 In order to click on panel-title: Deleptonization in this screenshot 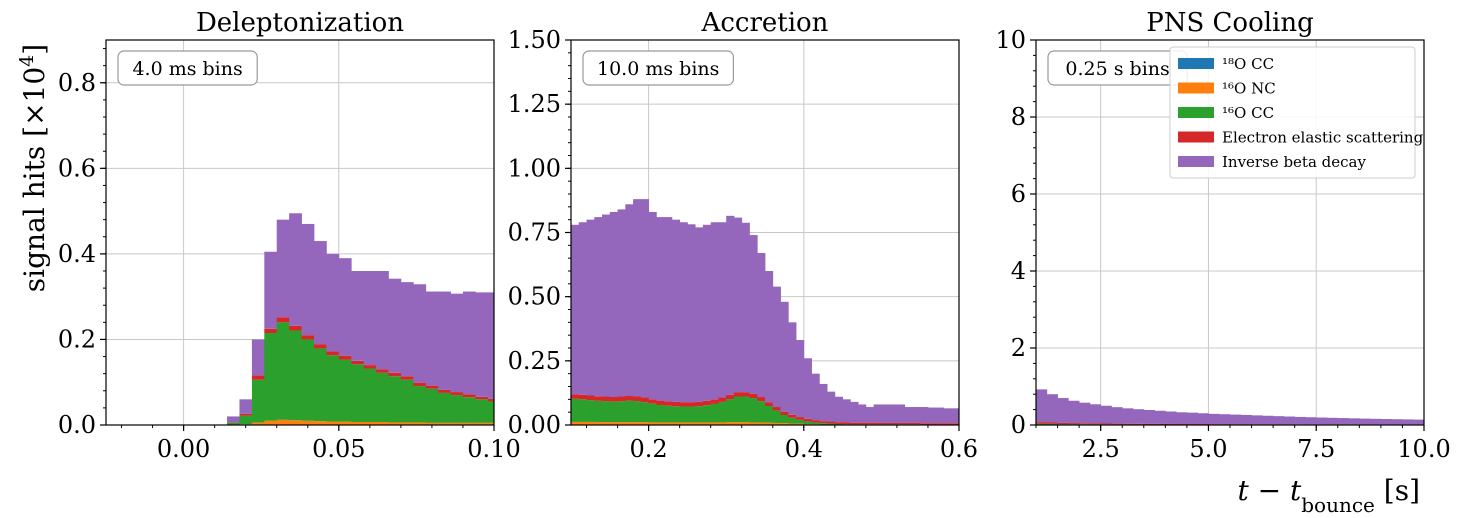, I will do `click(300, 23)`.